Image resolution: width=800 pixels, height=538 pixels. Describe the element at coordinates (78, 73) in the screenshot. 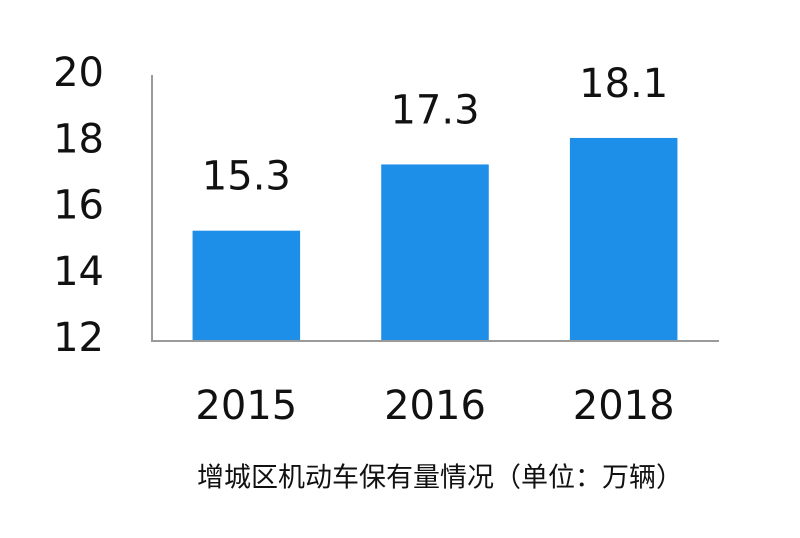

I see `y-tick-label: 20` at that location.